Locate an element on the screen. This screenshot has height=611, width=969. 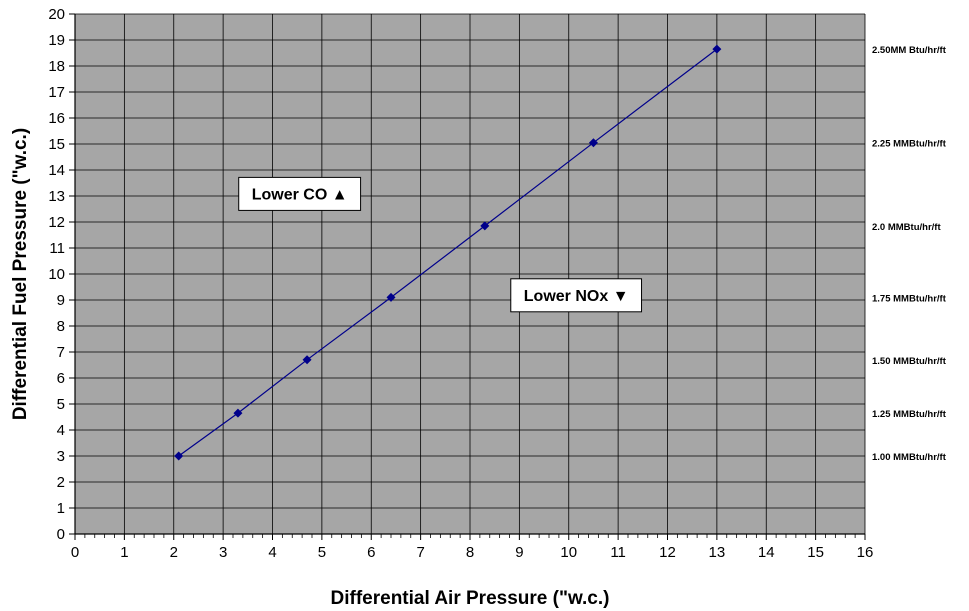
annotation-box: Lower NOx ▼ is located at coordinates (576, 295).